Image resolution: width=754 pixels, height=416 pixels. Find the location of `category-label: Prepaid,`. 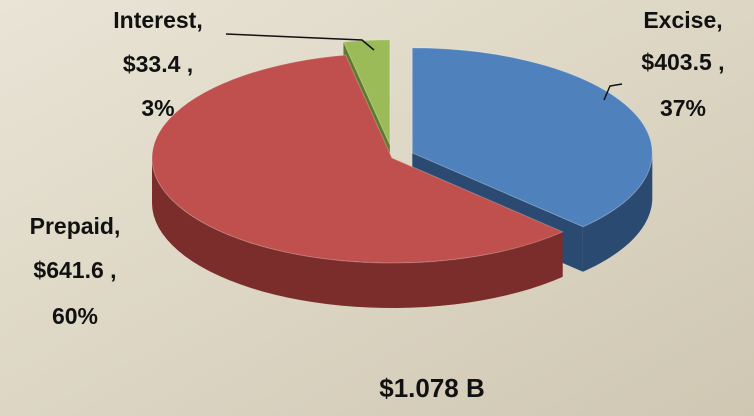

category-label: Prepaid, is located at coordinates (75, 226).